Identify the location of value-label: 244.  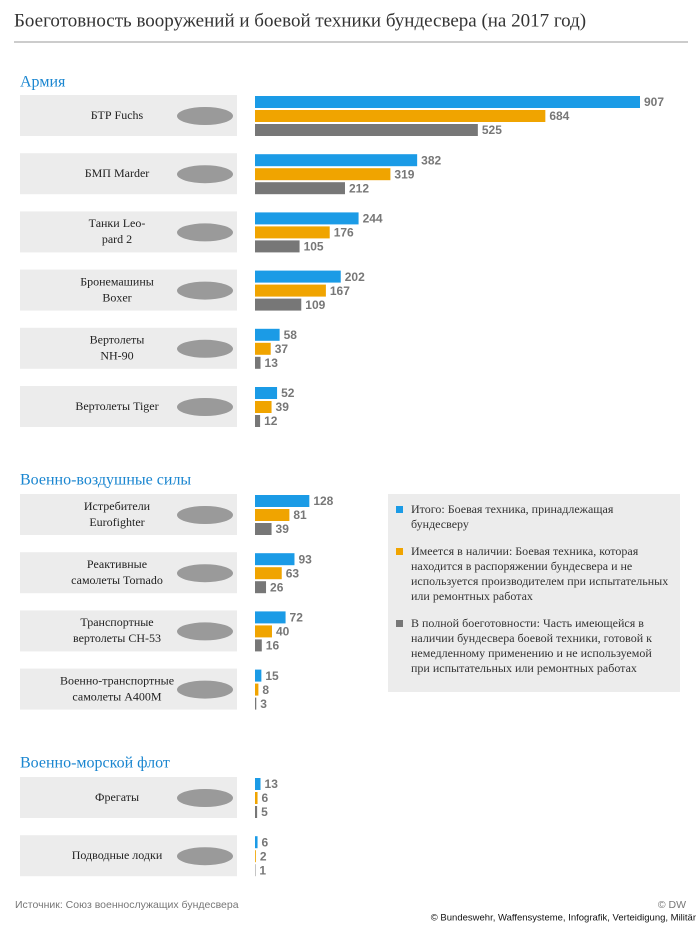
(373, 219).